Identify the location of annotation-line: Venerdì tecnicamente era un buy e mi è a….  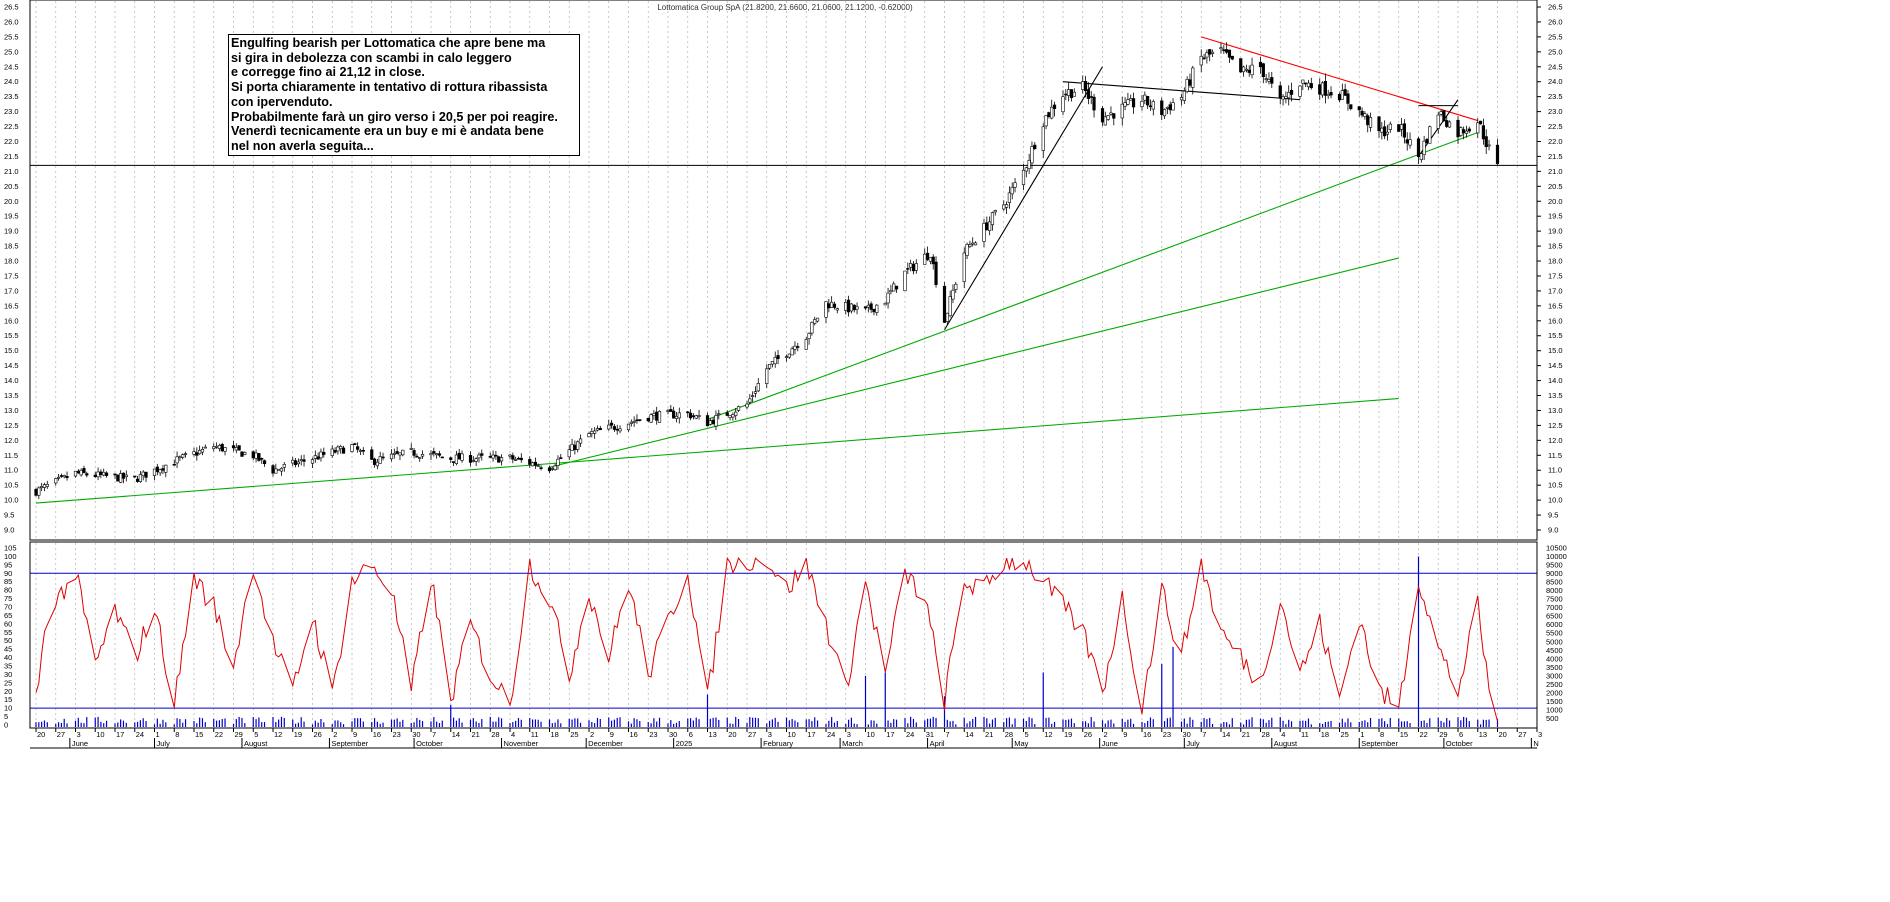
(387, 131).